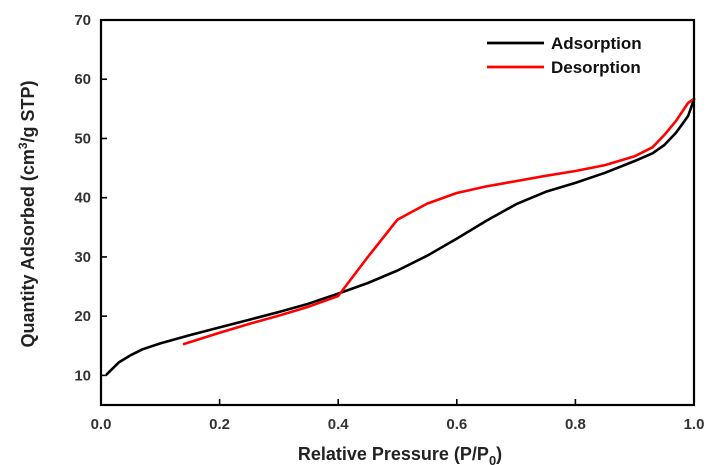  What do you see at coordinates (456, 424) in the screenshot?
I see `x-tick-label: 0.6` at bounding box center [456, 424].